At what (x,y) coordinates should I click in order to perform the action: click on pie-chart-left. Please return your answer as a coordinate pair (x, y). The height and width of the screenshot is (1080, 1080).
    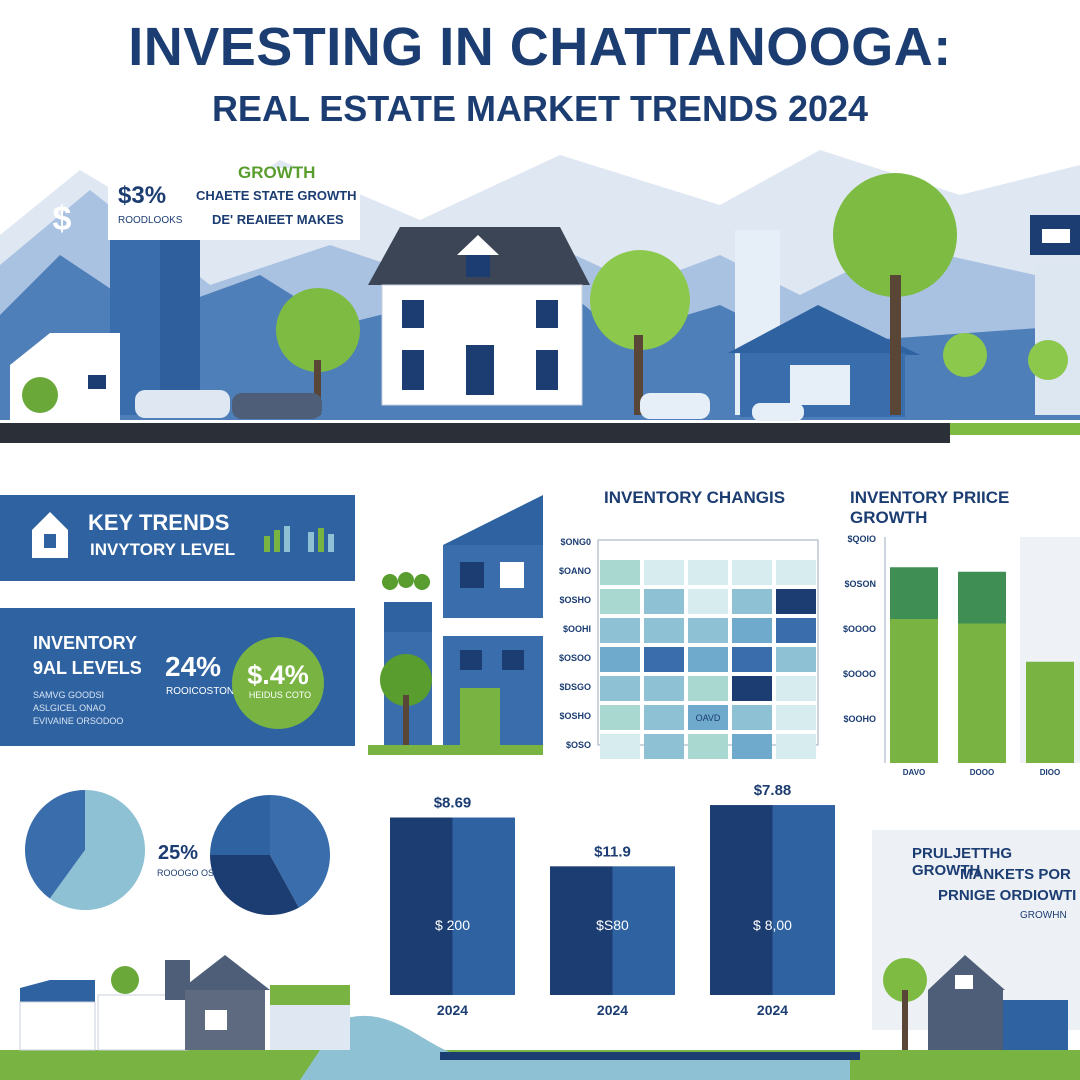
    Looking at the image, I should click on (85, 850).